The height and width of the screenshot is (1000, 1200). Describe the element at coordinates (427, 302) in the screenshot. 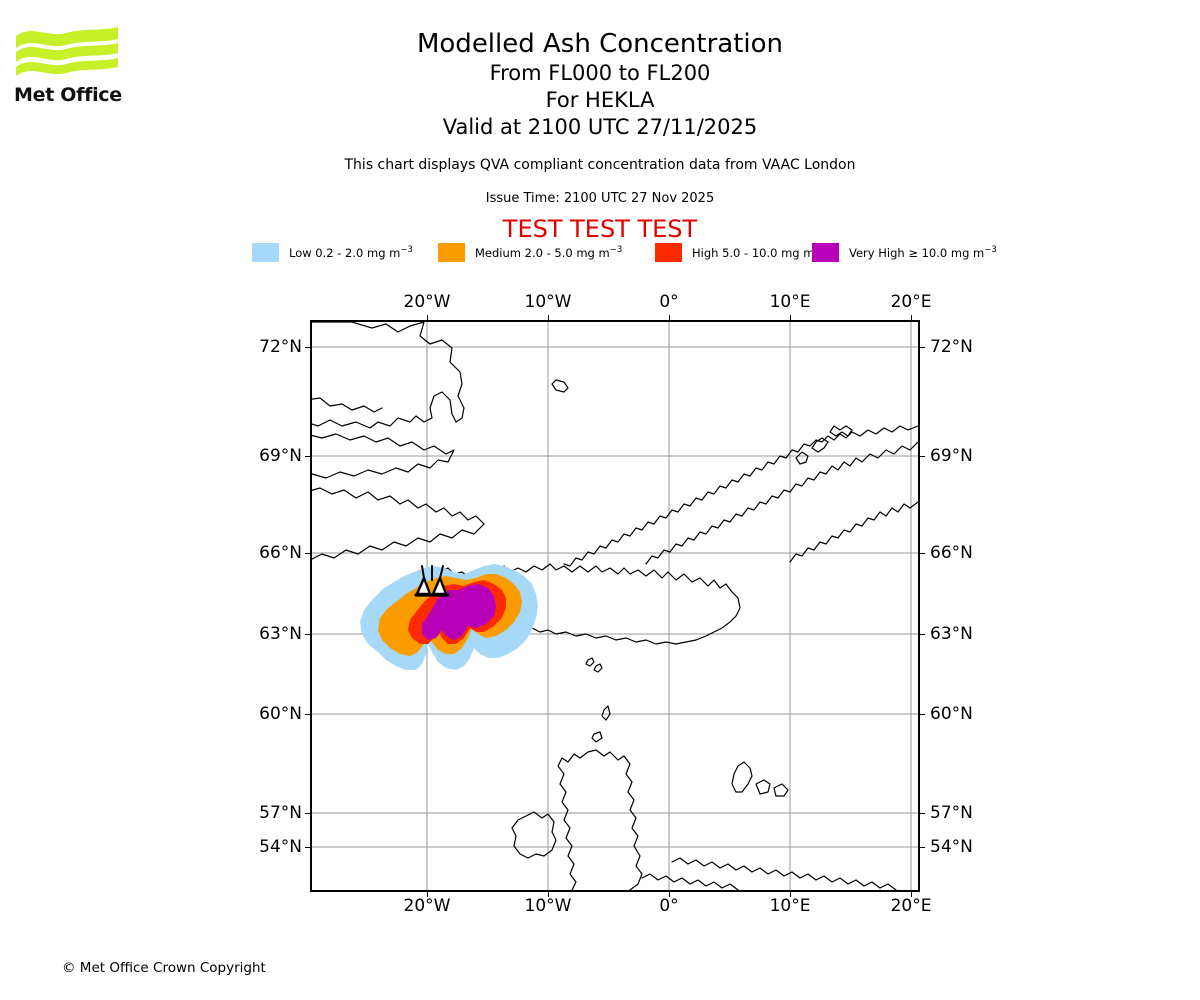

I see `xtick-top--20: 20°W` at that location.